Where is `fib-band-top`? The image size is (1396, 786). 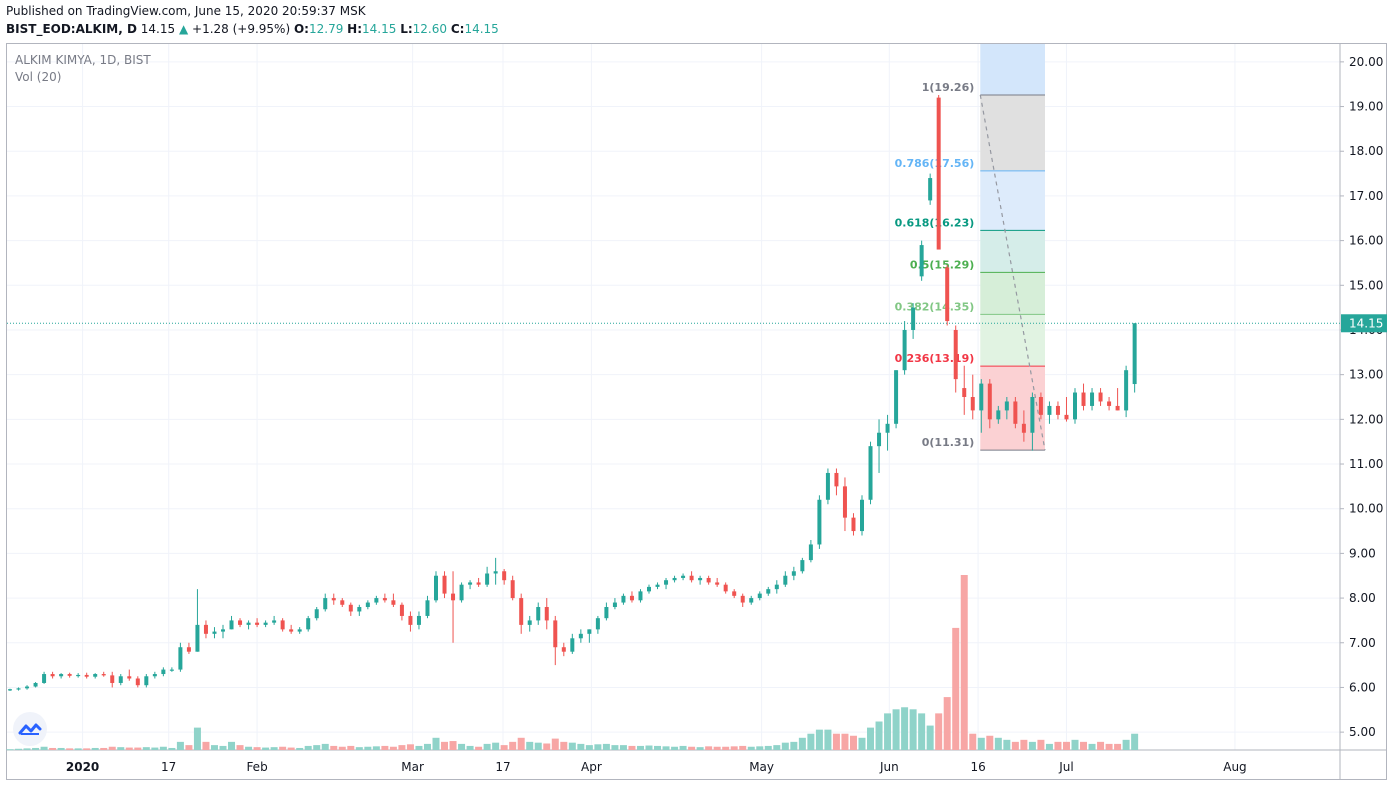 fib-band-top is located at coordinates (1012, 69).